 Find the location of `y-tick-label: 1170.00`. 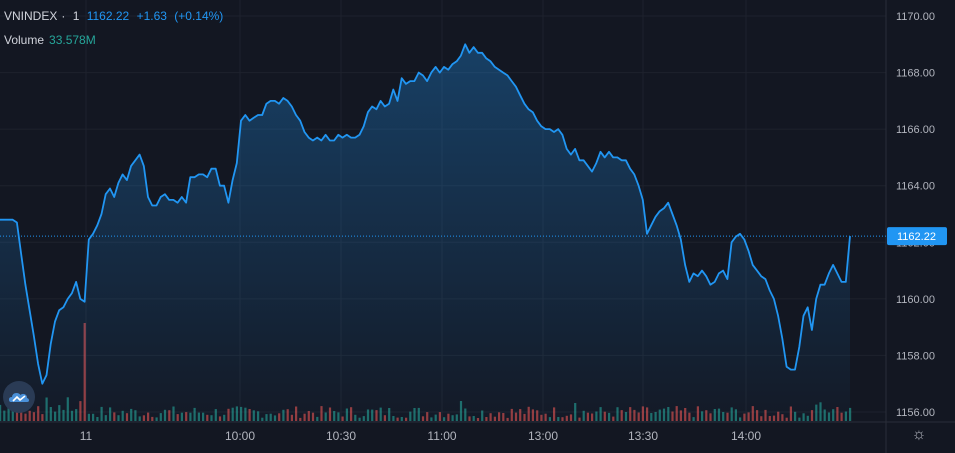

y-tick-label: 1170.00 is located at coordinates (915, 17).